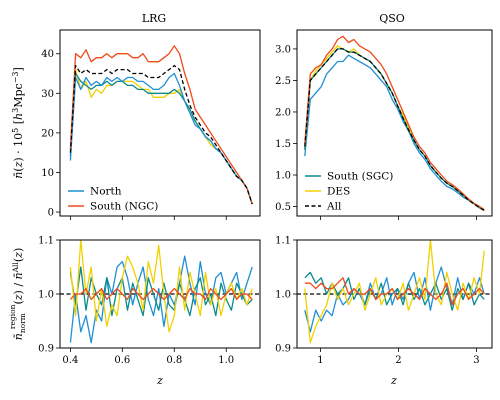 This screenshot has width=500, height=400. What do you see at coordinates (283, 207) in the screenshot?
I see `y-tick-label: 0.5` at bounding box center [283, 207].